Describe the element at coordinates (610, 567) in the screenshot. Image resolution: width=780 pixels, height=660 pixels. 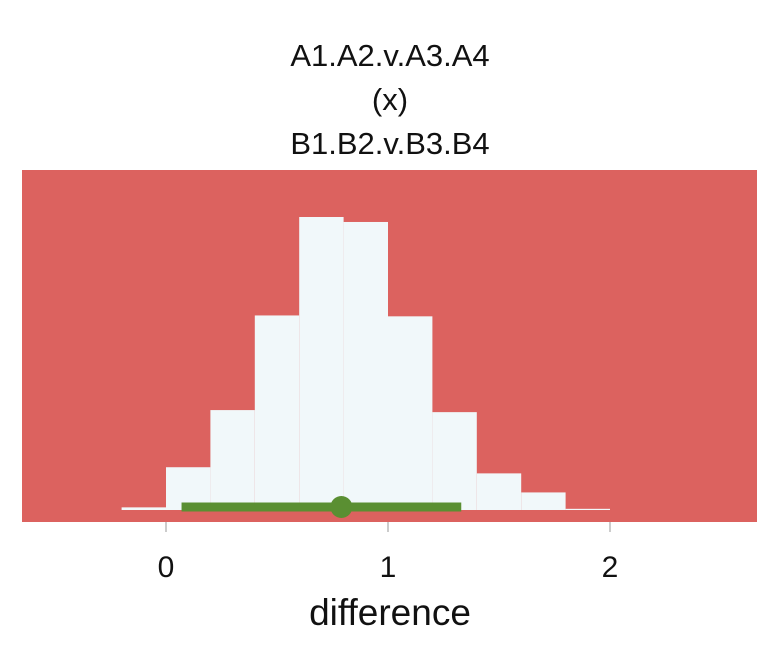
I see `x-tick-label: 2` at that location.